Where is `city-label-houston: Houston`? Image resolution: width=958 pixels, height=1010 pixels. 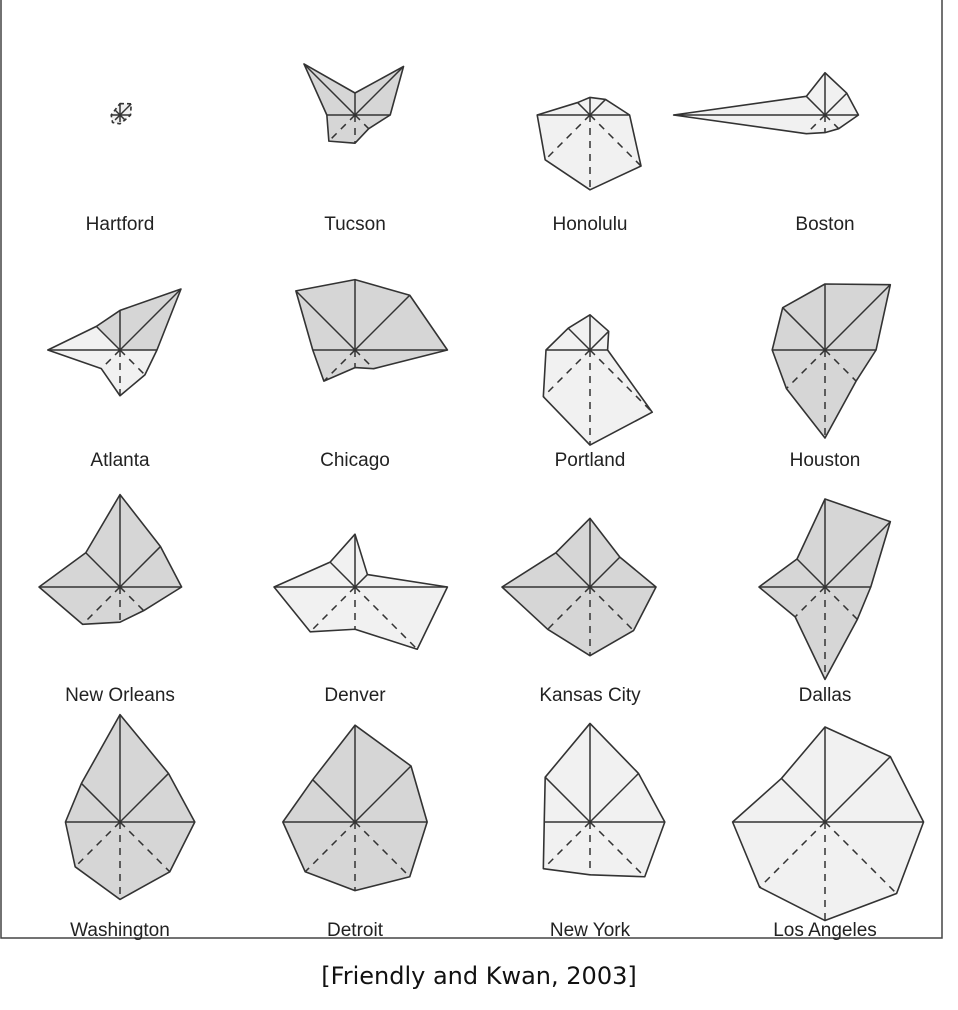
city-label-houston: Houston is located at coordinates (825, 460).